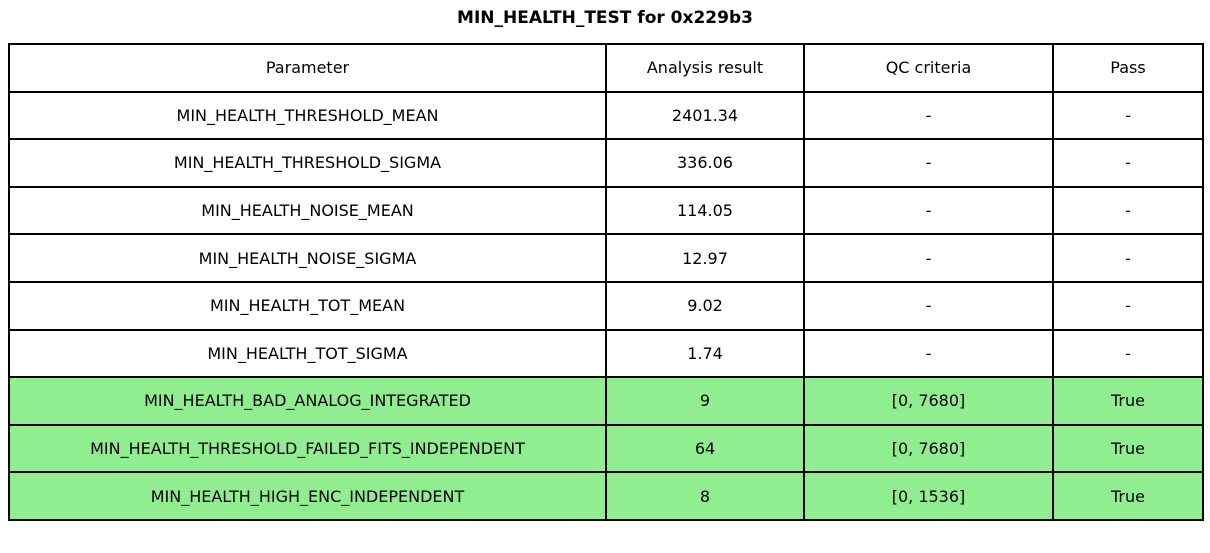 The height and width of the screenshot is (553, 1210). Describe the element at coordinates (705, 258) in the screenshot. I see `cell-analysis-result: 12.97` at that location.